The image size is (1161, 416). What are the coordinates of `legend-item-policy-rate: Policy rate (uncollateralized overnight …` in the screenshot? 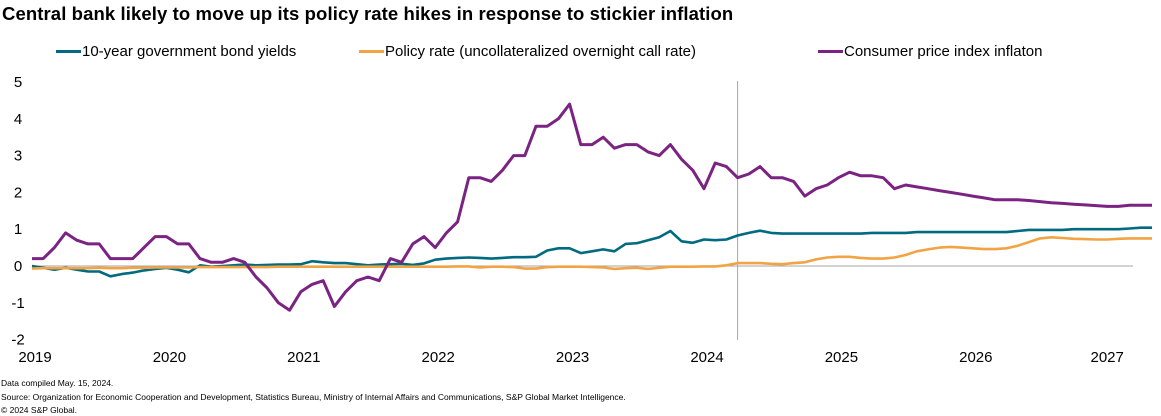 It's located at (527, 51).